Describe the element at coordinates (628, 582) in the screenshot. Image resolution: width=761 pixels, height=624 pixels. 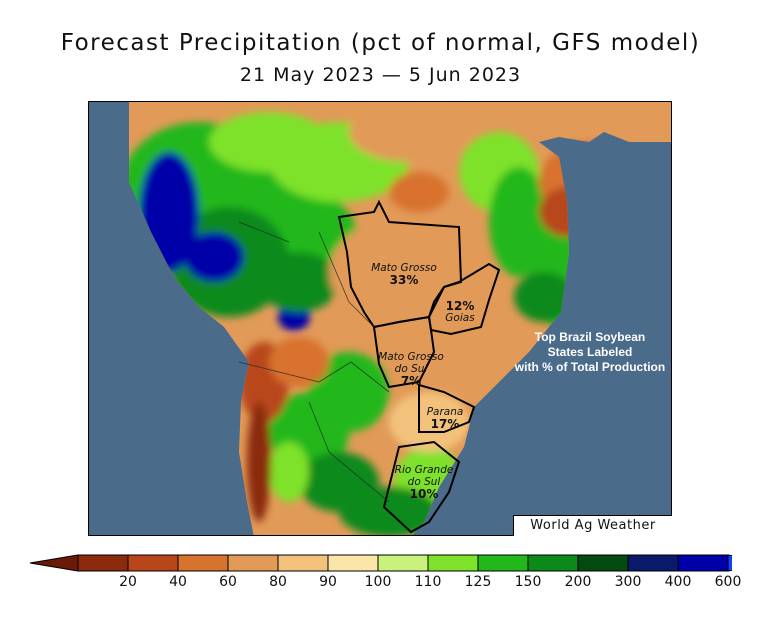
I see `legend-tick-label: 300` at that location.